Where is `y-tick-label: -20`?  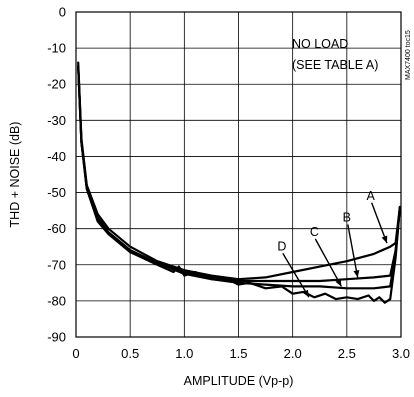 y-tick-label: -20 is located at coordinates (56, 84).